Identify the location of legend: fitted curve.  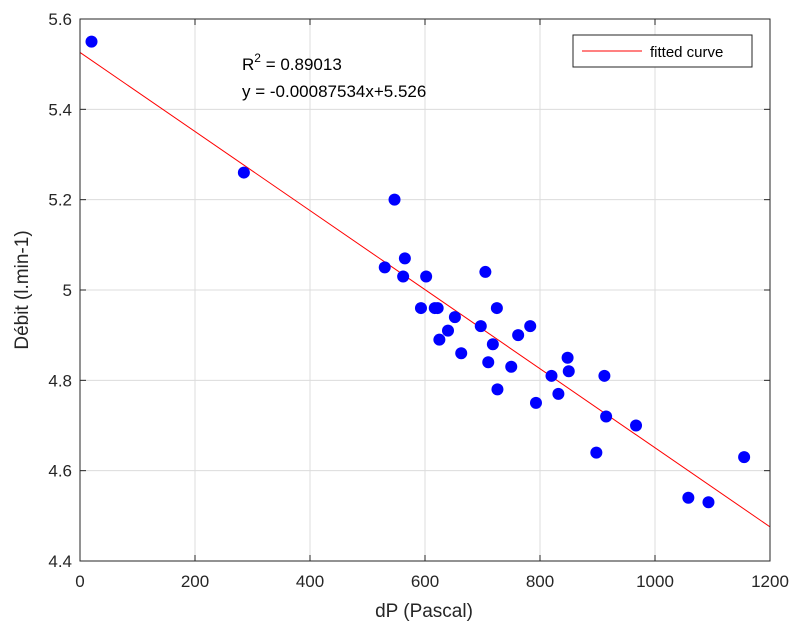
(662, 51).